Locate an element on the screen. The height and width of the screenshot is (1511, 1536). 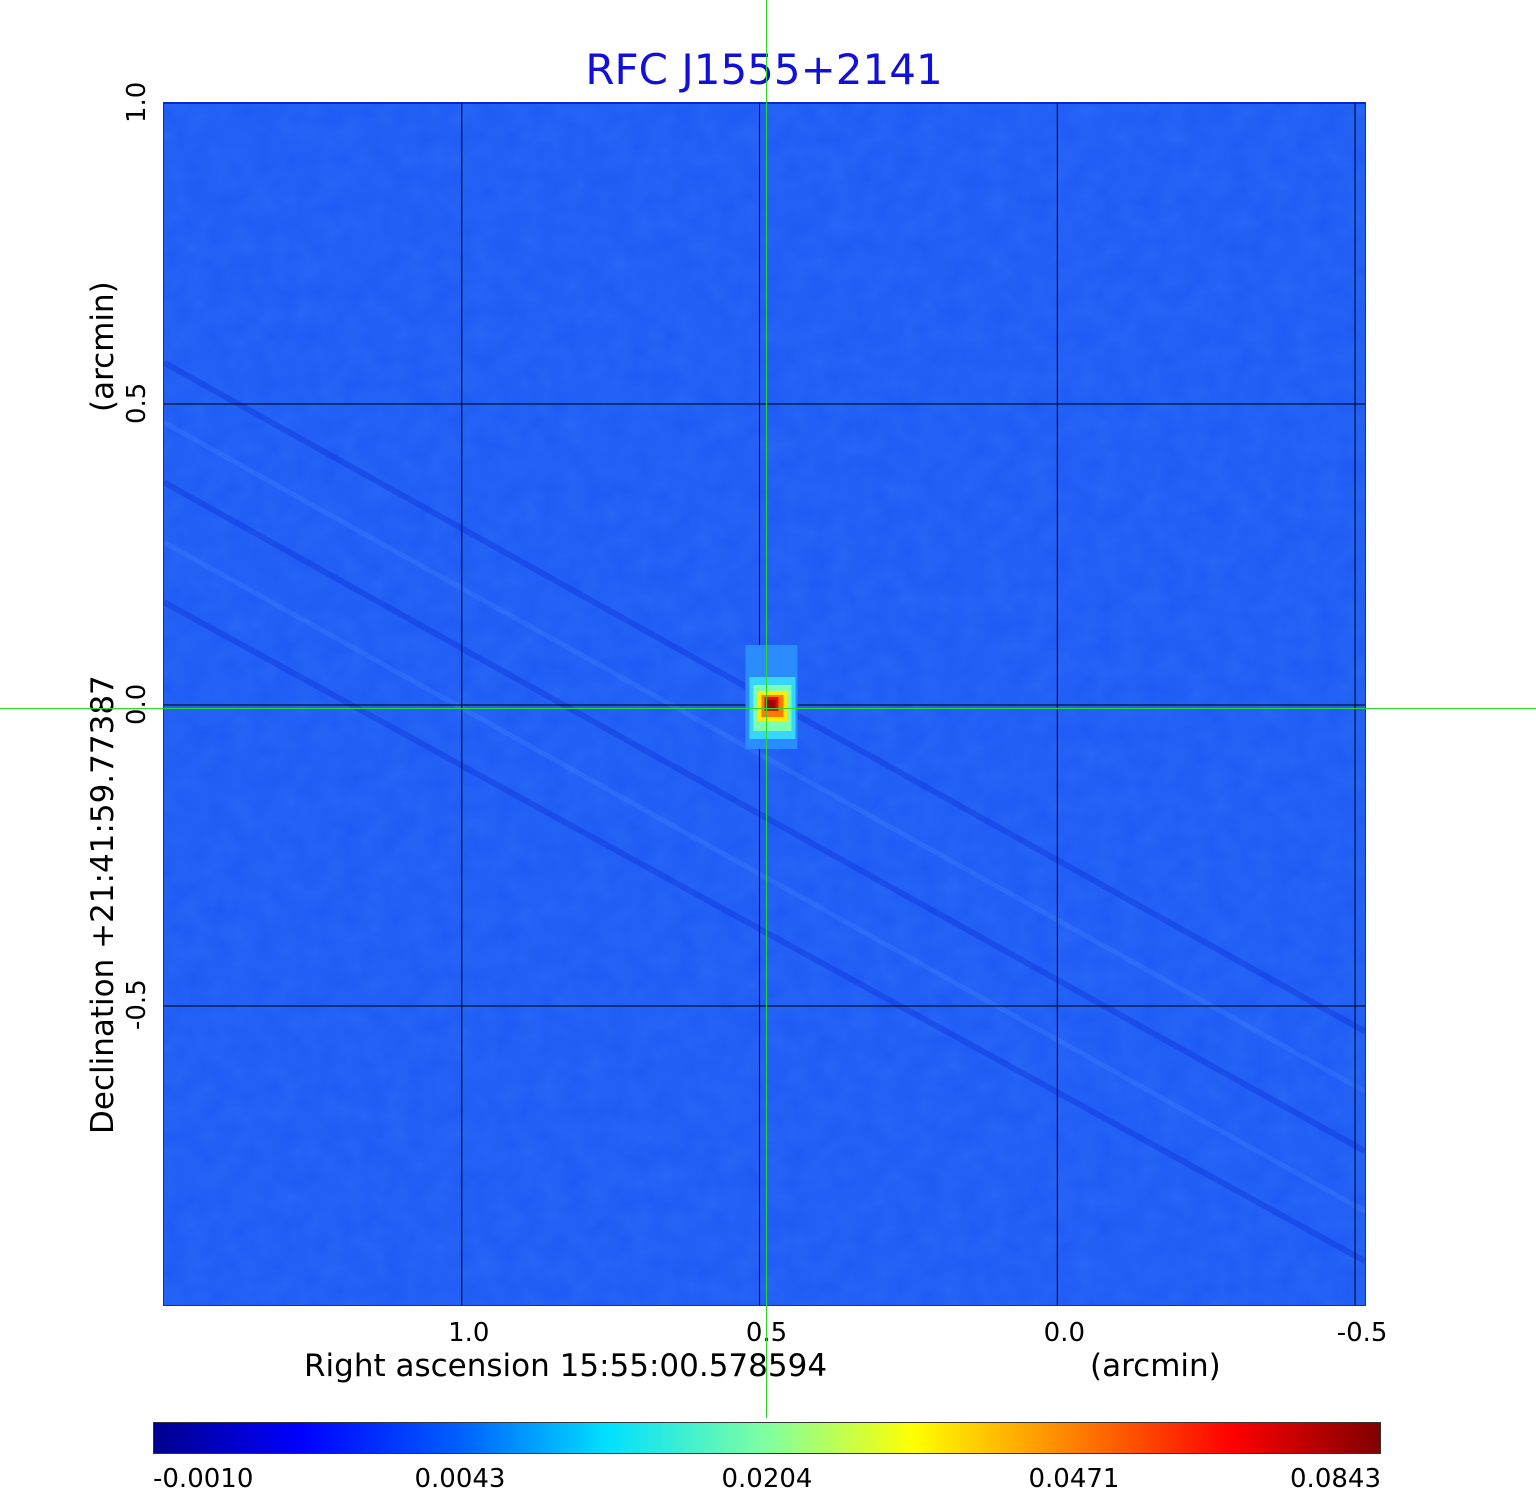
colorbar-tick-label: 0.0043 is located at coordinates (460, 1479).